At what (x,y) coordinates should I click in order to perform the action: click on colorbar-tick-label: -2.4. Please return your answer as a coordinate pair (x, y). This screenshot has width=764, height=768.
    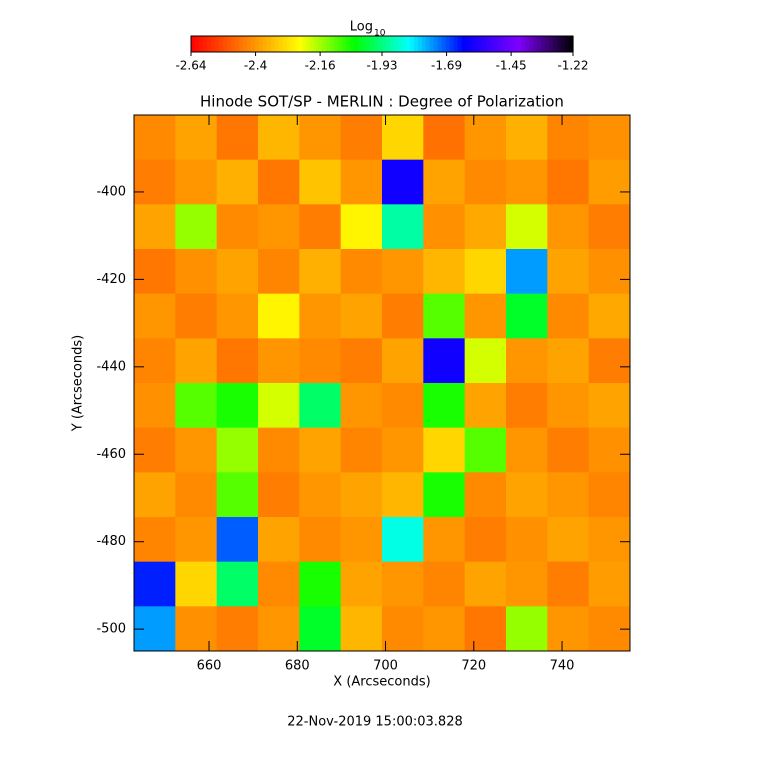
    Looking at the image, I should click on (255, 66).